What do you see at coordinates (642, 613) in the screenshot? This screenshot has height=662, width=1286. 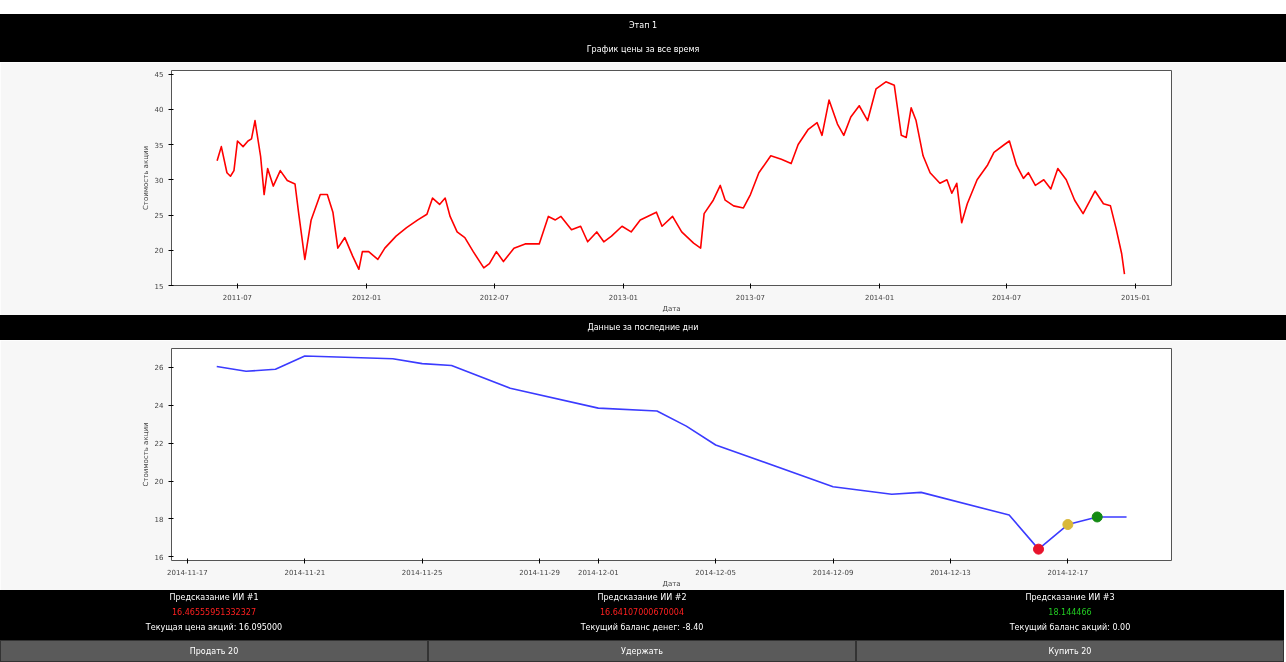 I see `text: 16.64107000670004` at bounding box center [642, 613].